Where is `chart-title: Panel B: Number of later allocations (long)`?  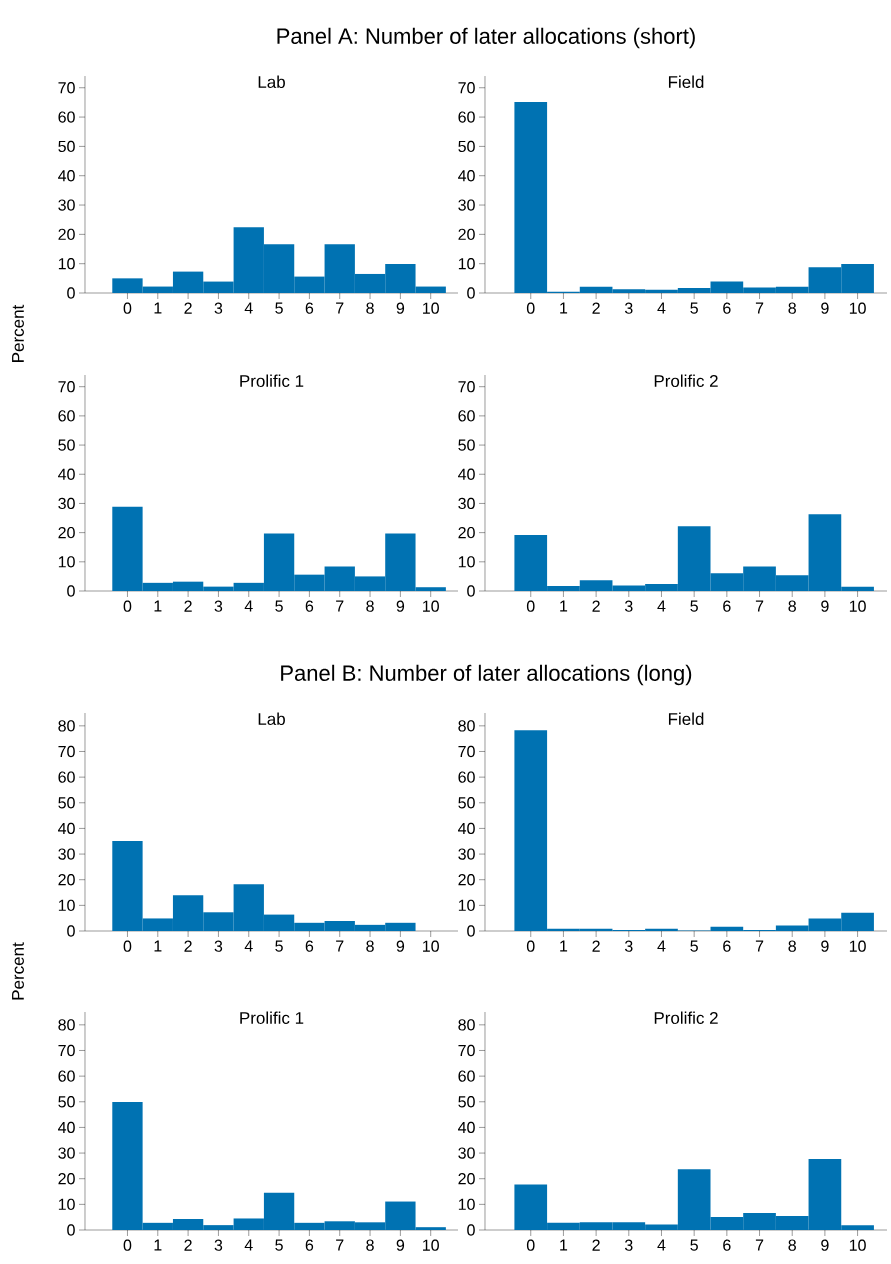
chart-title: Panel B: Number of later allocations (long) is located at coordinates (486, 675).